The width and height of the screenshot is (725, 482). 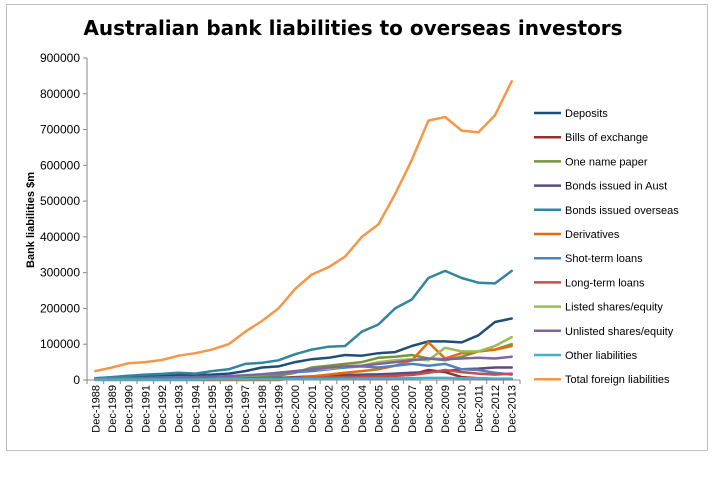 What do you see at coordinates (296, 409) in the screenshot?
I see `x-tick-label: Dec-2000` at bounding box center [296, 409].